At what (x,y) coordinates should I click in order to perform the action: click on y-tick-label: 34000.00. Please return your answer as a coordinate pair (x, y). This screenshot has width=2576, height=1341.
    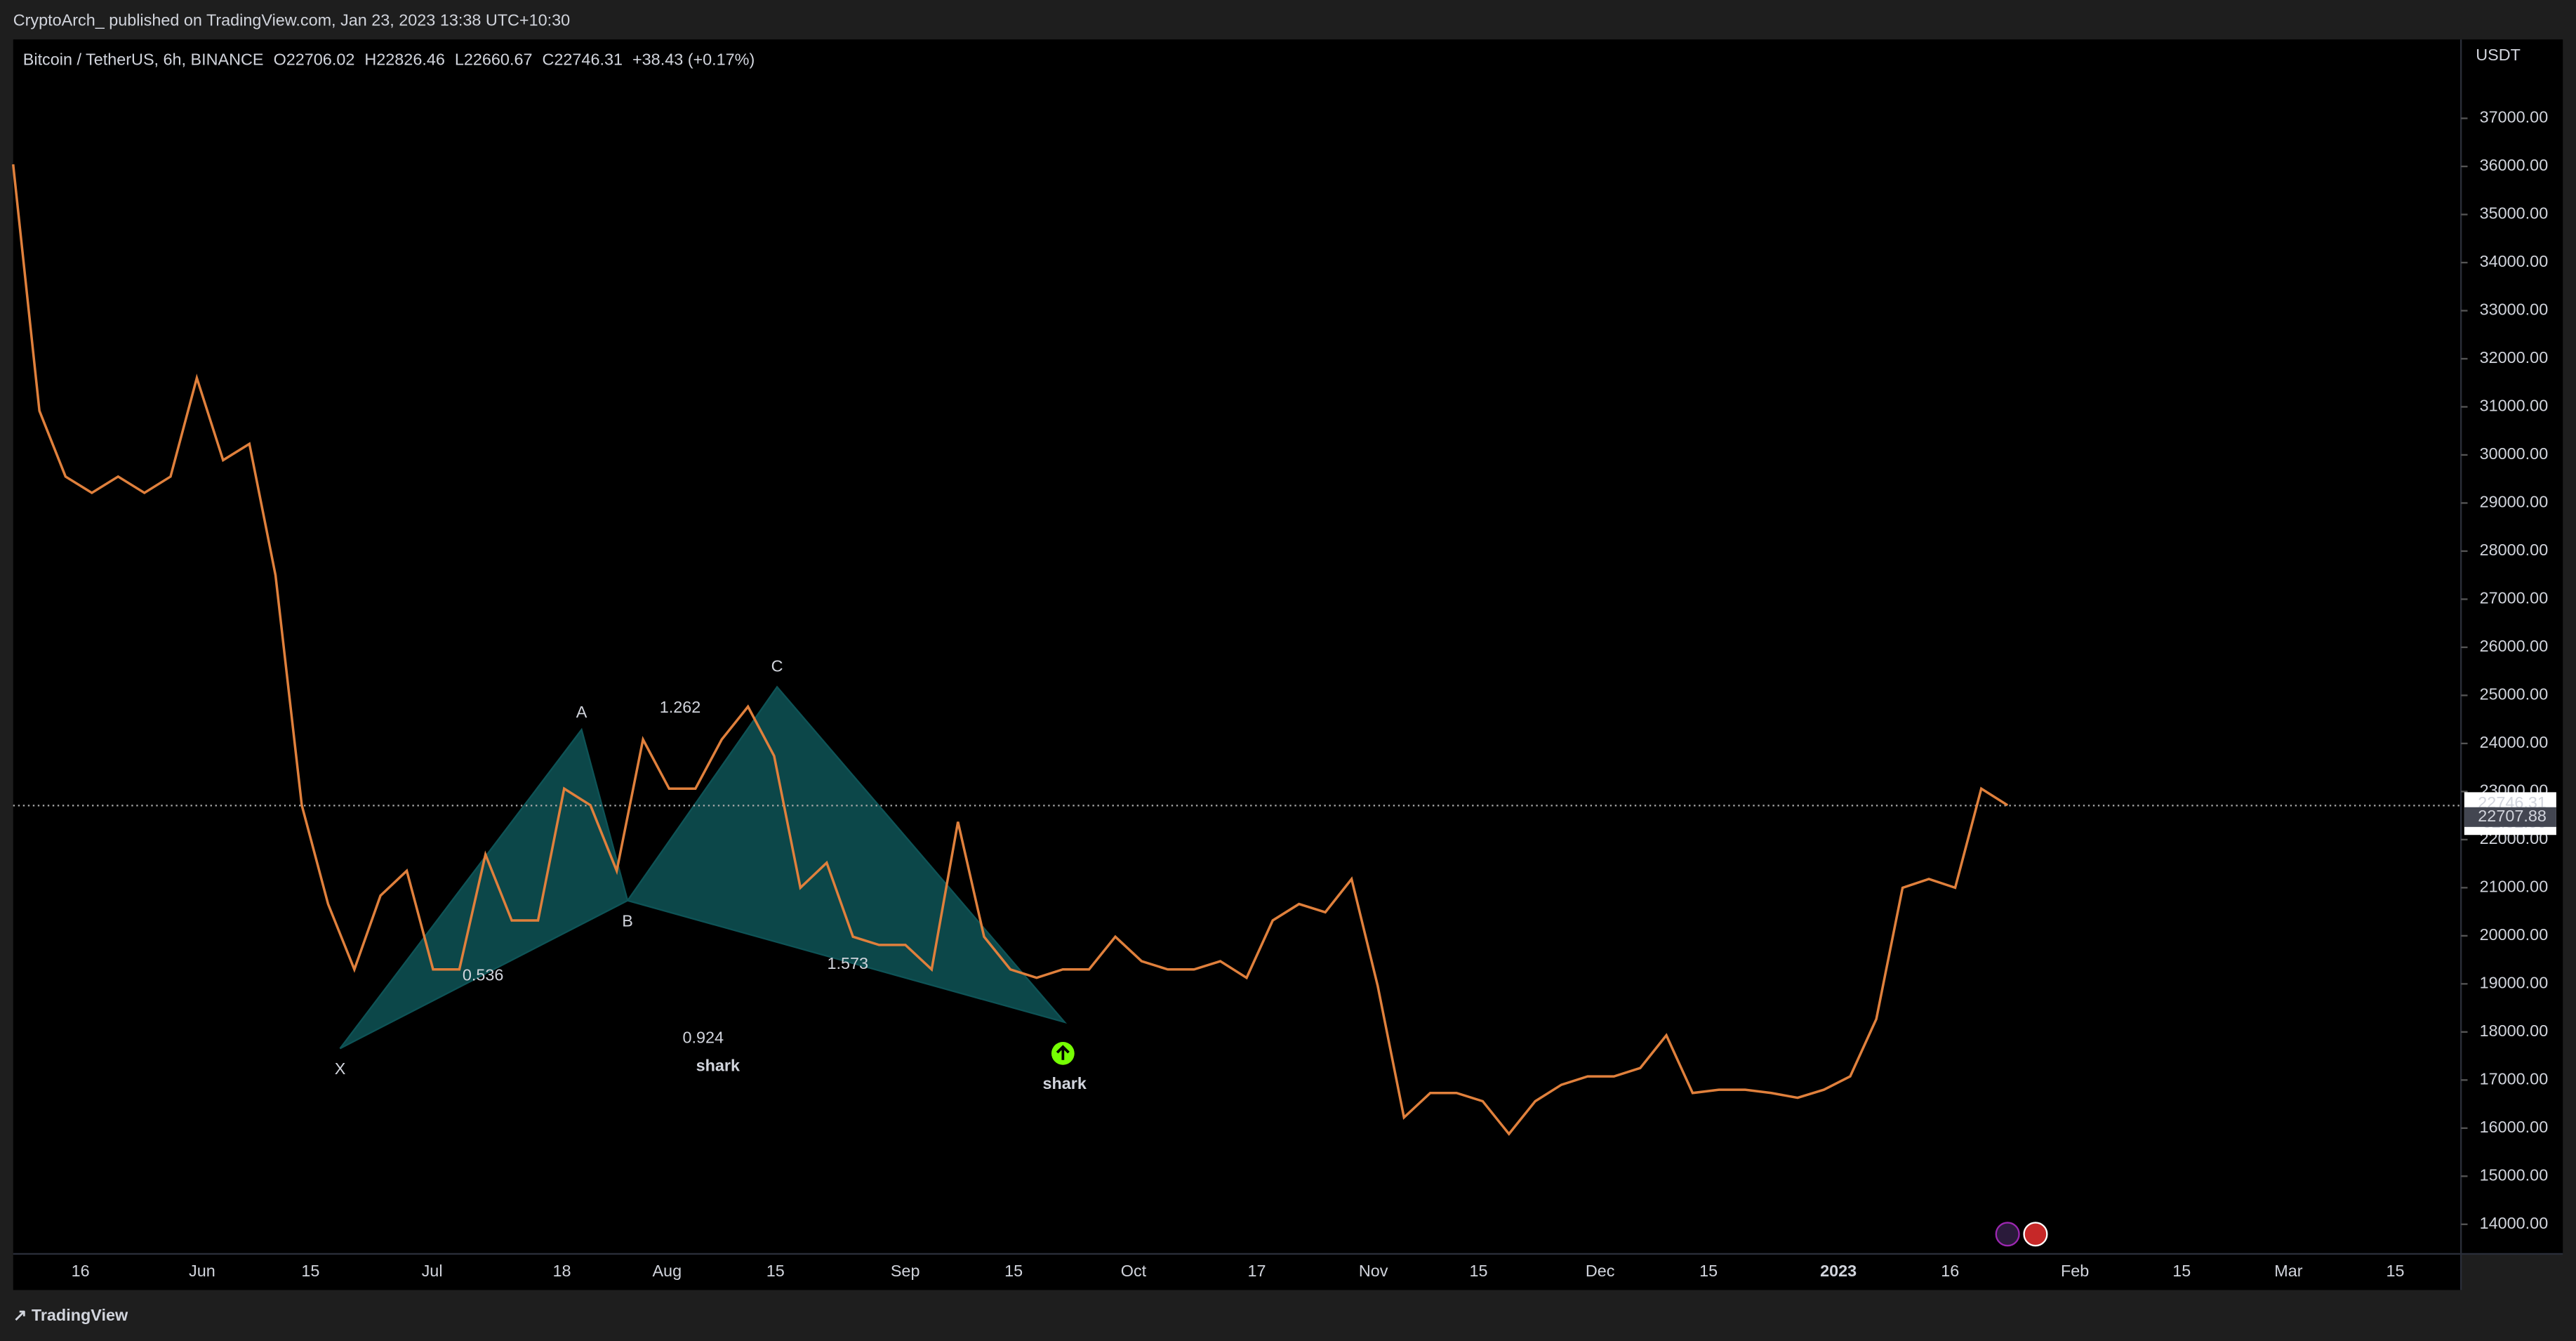
    Looking at the image, I should click on (2515, 261).